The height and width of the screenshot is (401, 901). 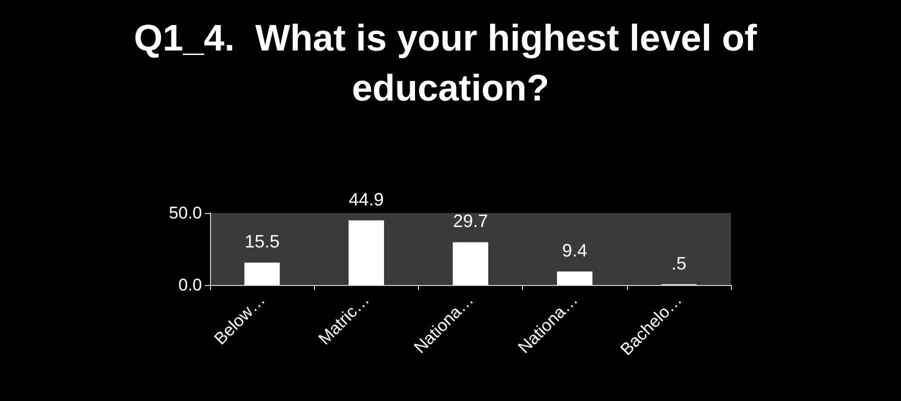 What do you see at coordinates (185, 213) in the screenshot?
I see `y-tick-label: 50.0` at bounding box center [185, 213].